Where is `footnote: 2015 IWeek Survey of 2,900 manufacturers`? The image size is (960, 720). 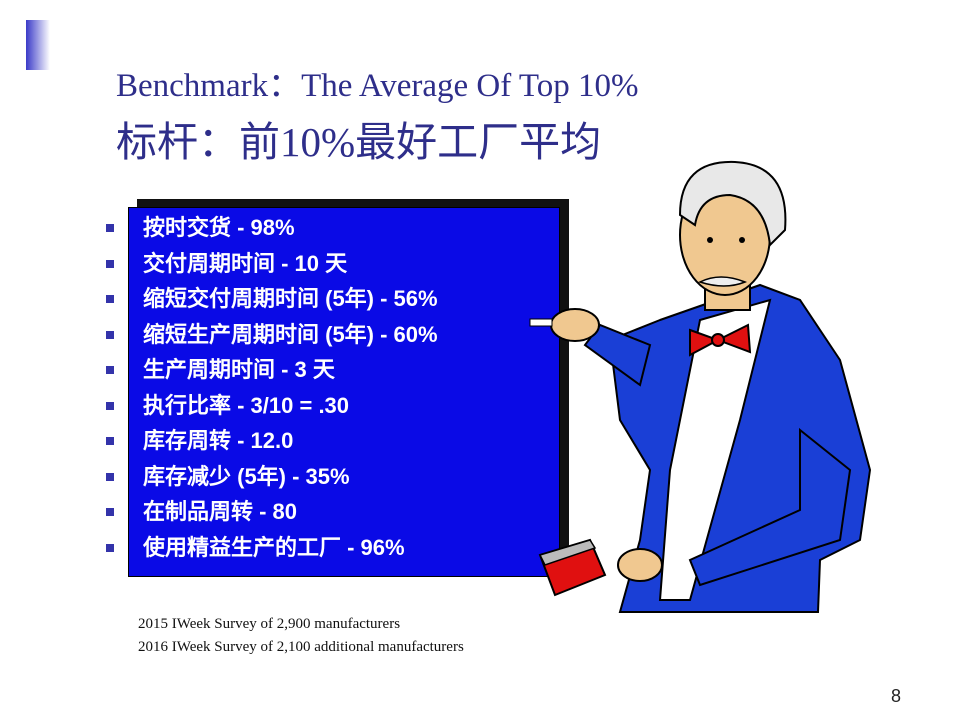
footnote: 2015 IWeek Survey of 2,900 manufacturers is located at coordinates (269, 624).